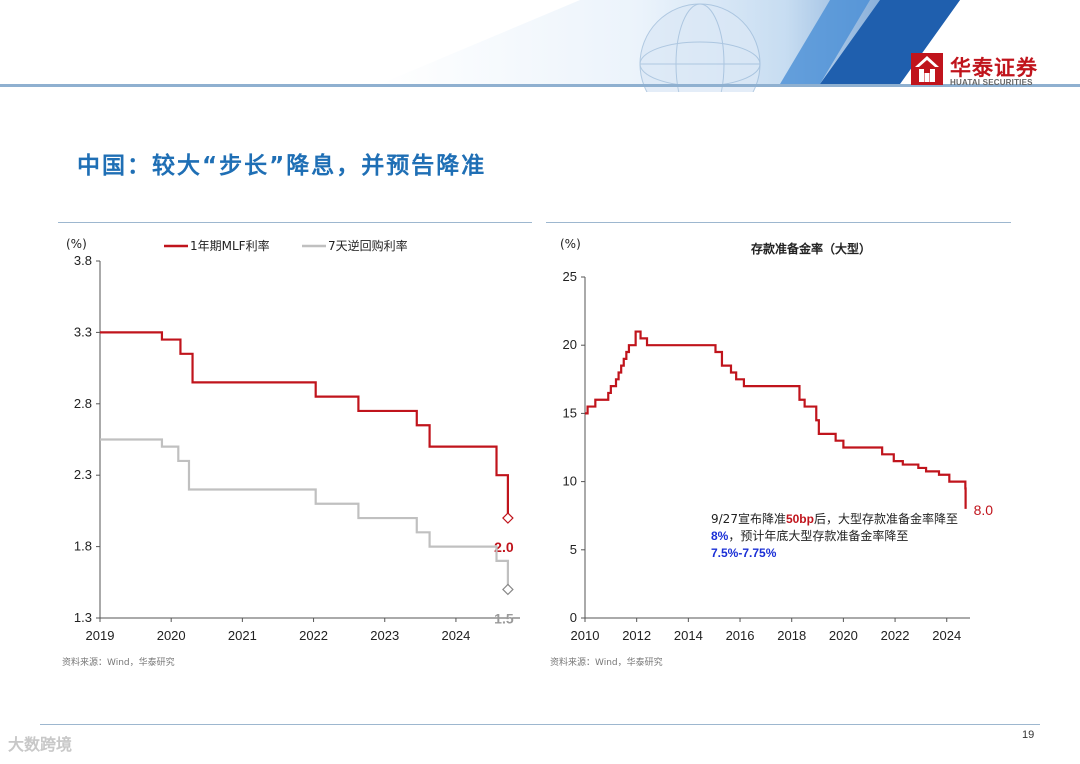 Image resolution: width=1080 pixels, height=764 pixels. I want to click on watermark: 大数跨境, so click(40, 744).